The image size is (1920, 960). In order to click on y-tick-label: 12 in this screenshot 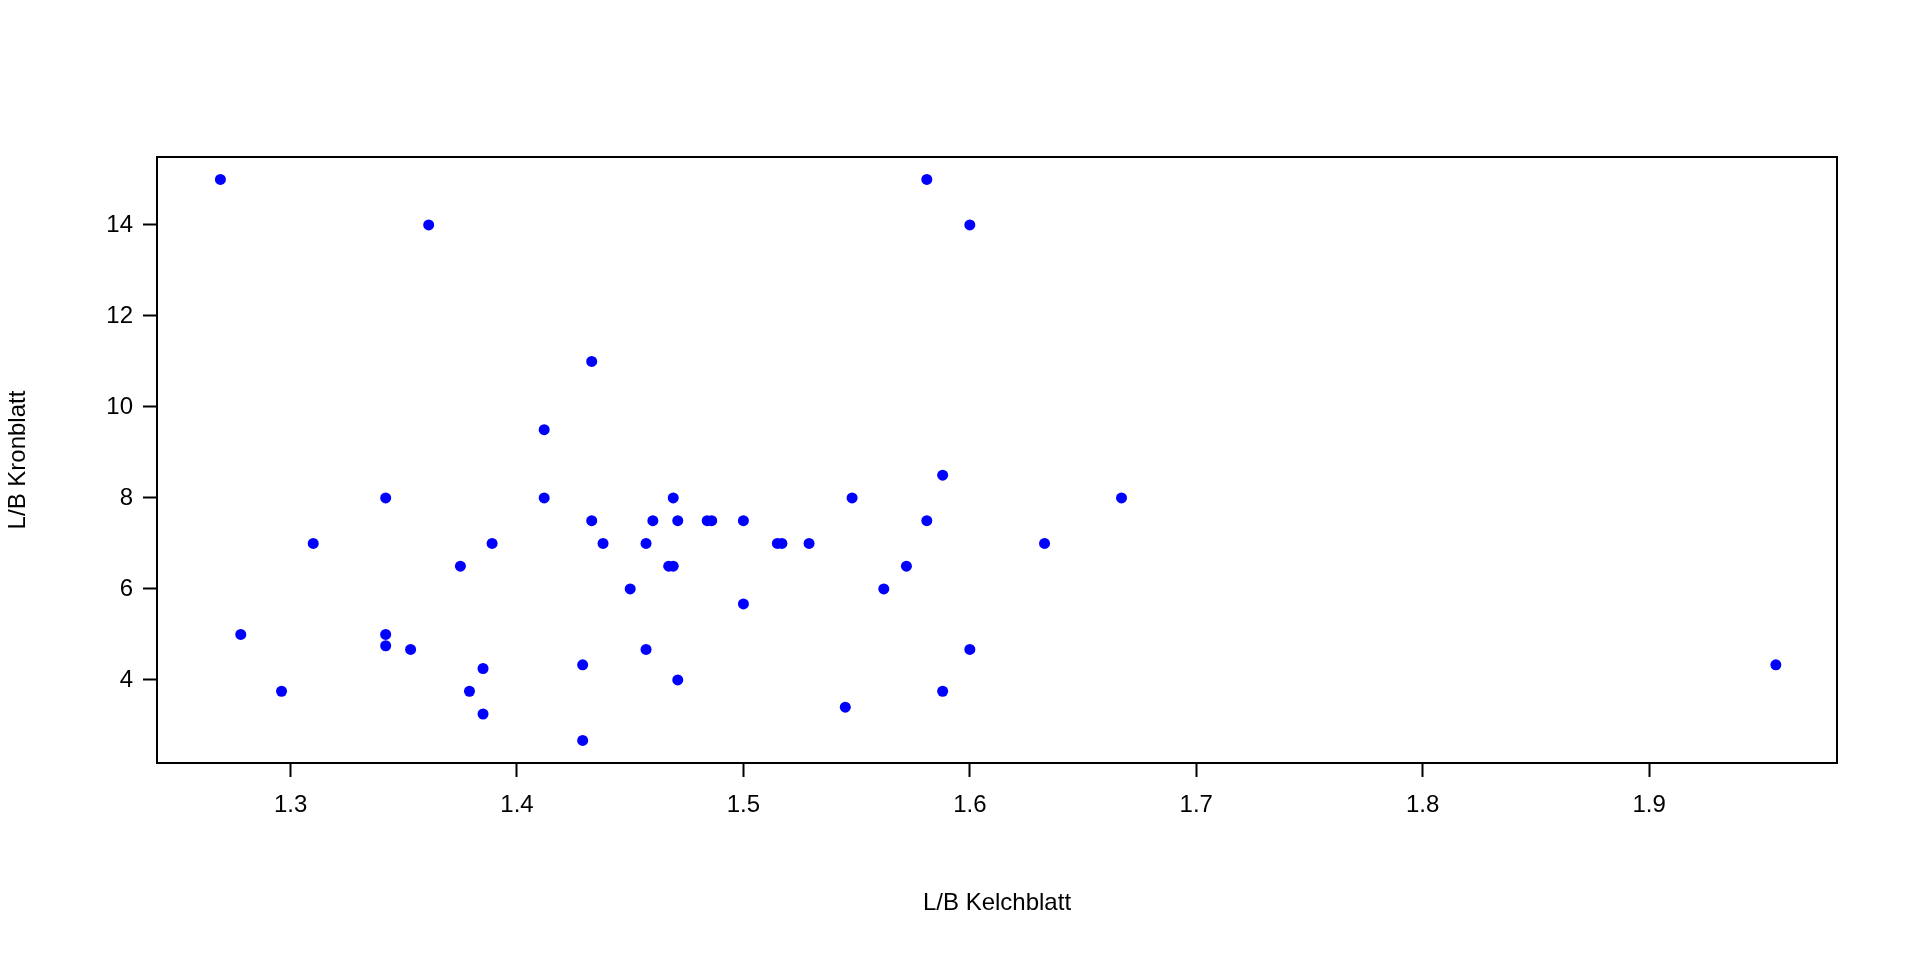, I will do `click(119, 314)`.